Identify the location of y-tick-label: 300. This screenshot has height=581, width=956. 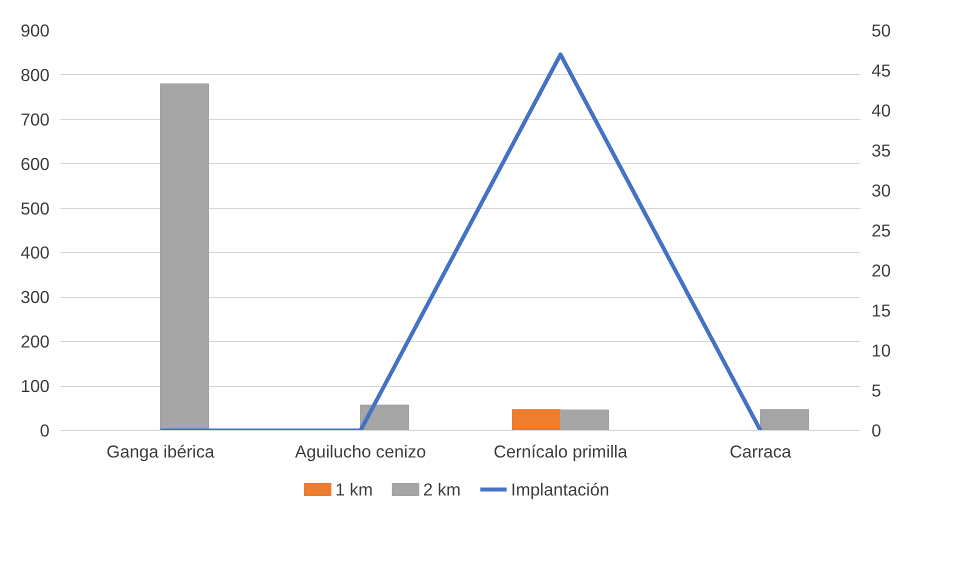
(35, 297).